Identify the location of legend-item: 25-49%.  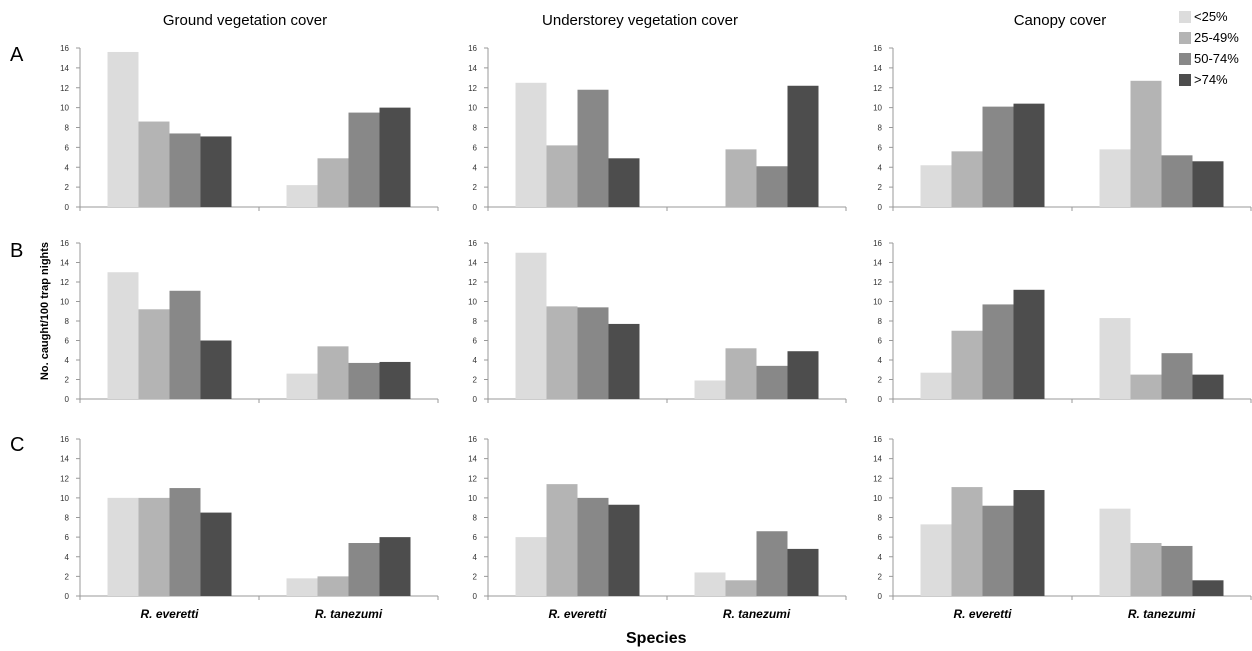
(1209, 37).